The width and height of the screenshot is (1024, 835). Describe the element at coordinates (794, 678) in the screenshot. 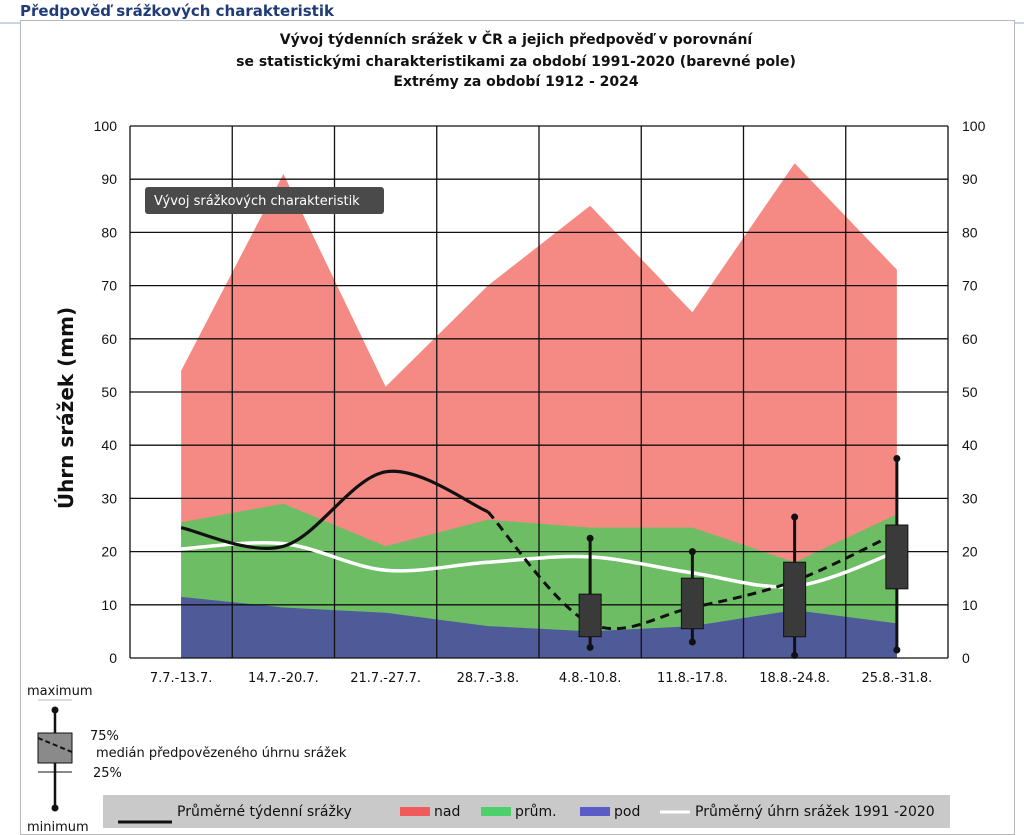

I see `x-category-label: 18.8.-24.8.` at that location.